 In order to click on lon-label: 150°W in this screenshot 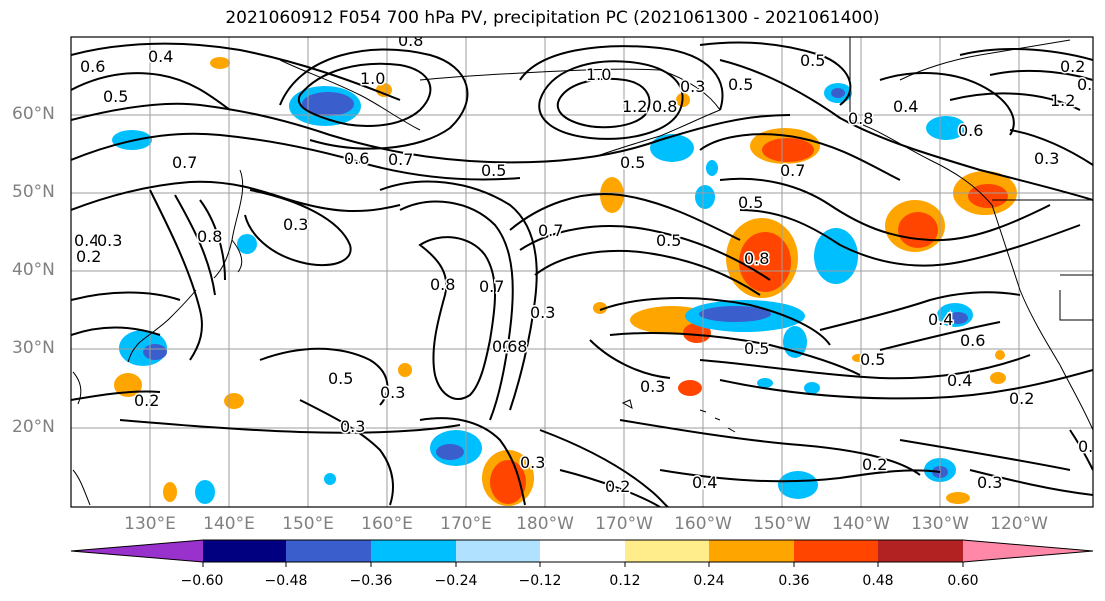, I will do `click(782, 524)`.